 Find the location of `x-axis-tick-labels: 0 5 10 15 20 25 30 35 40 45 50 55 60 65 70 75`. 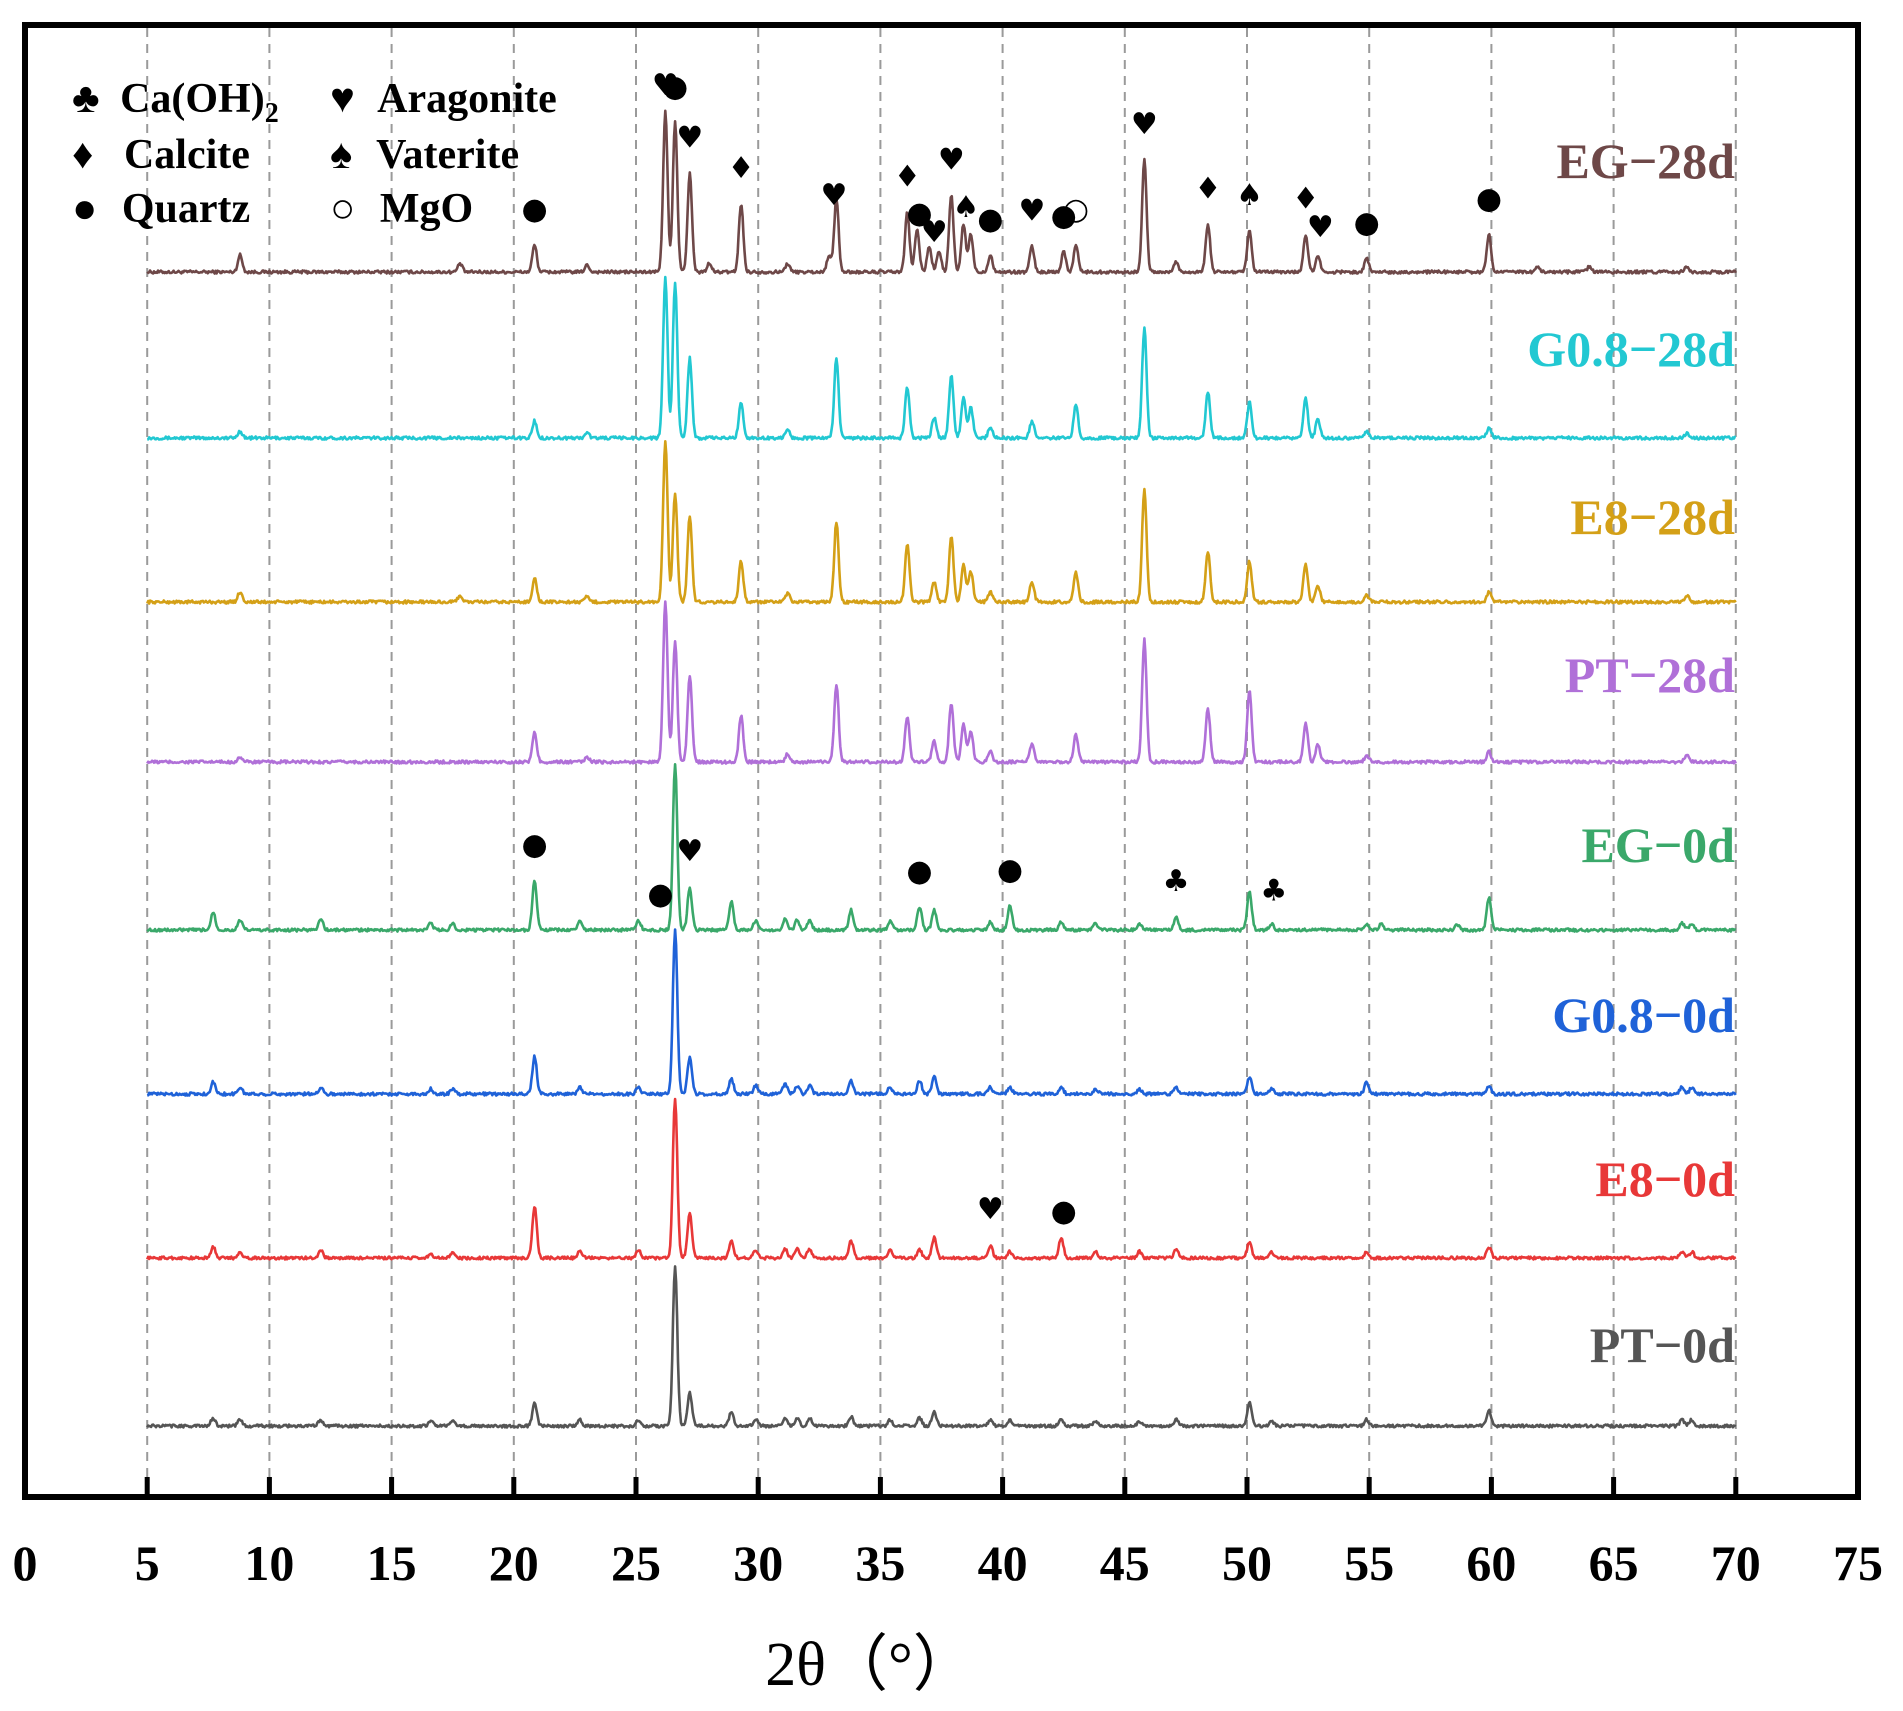

x-axis-tick-labels: 0 5 10 15 20 25 30 35 40 45 50 55 60 65 70 75 is located at coordinates (948, 1563).